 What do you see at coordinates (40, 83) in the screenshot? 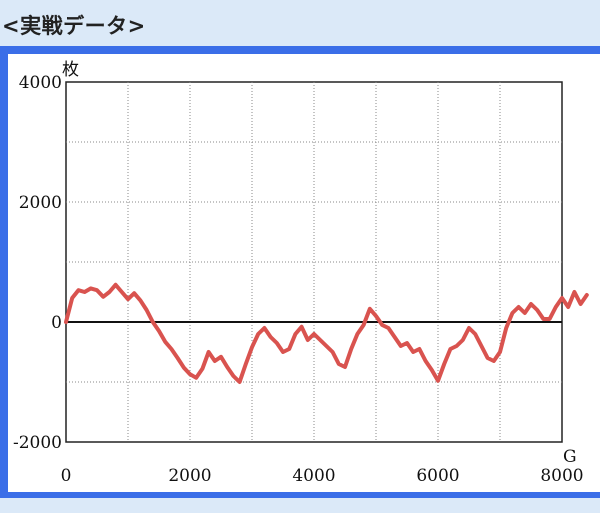
I see `y-tick-label: 4000` at bounding box center [40, 83].